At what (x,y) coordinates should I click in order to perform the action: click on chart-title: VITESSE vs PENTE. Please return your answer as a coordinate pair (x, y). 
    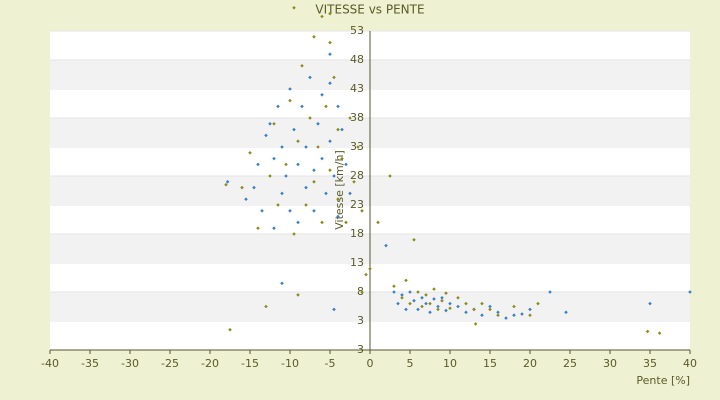
    Looking at the image, I should click on (369, 10).